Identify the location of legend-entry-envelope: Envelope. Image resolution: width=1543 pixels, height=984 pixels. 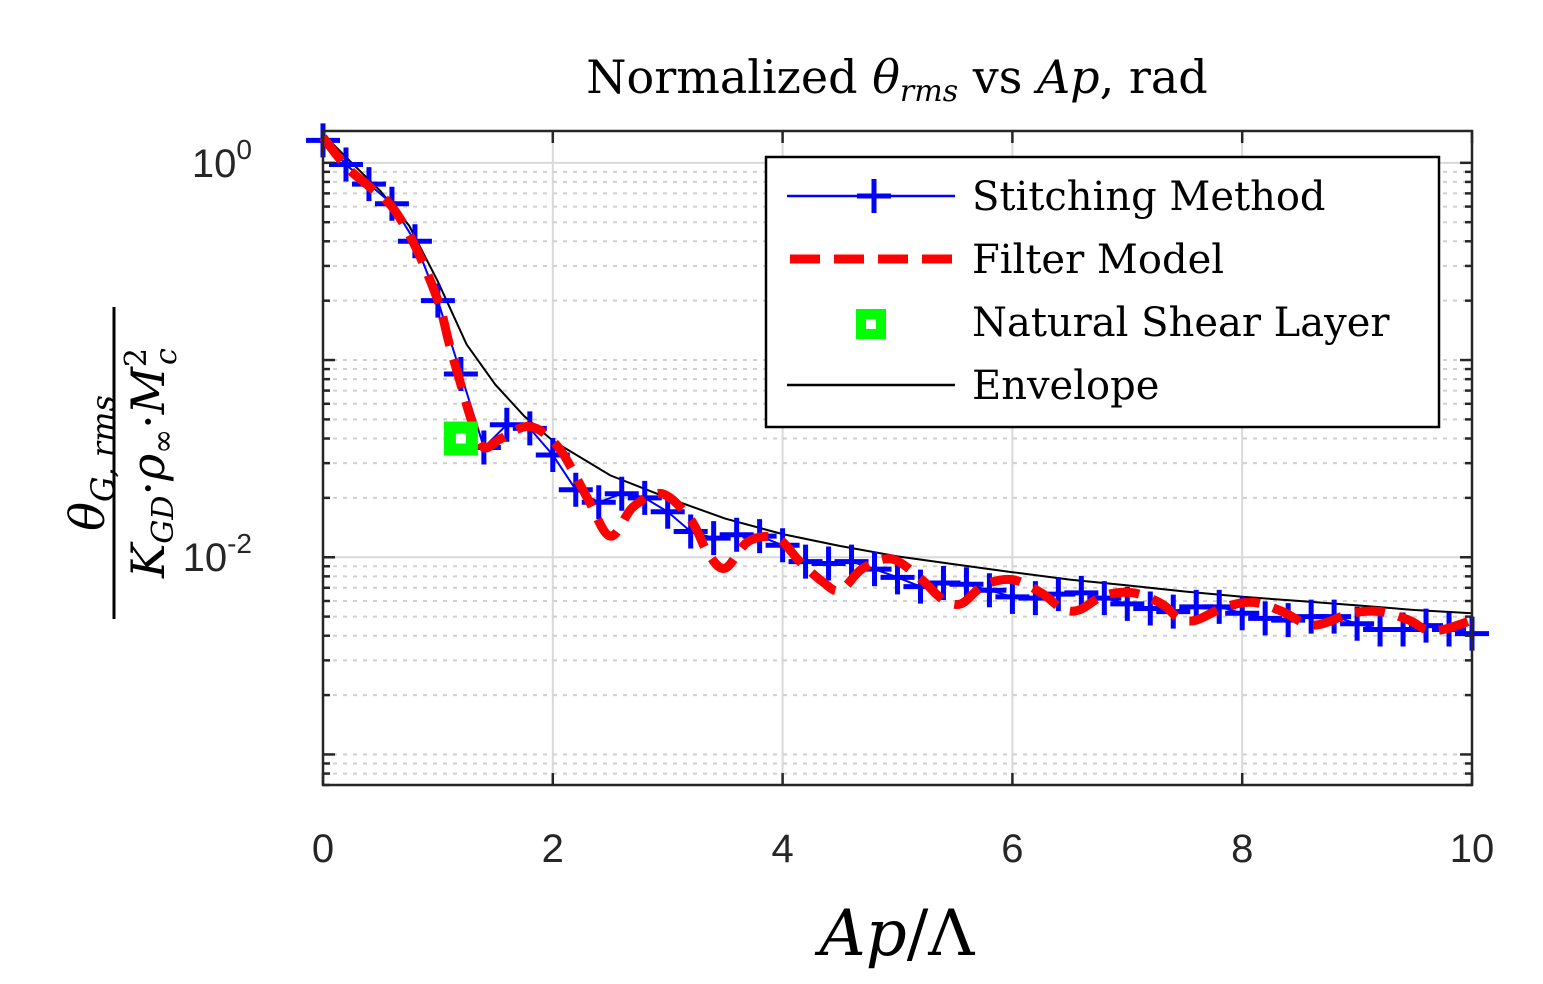
(973, 386).